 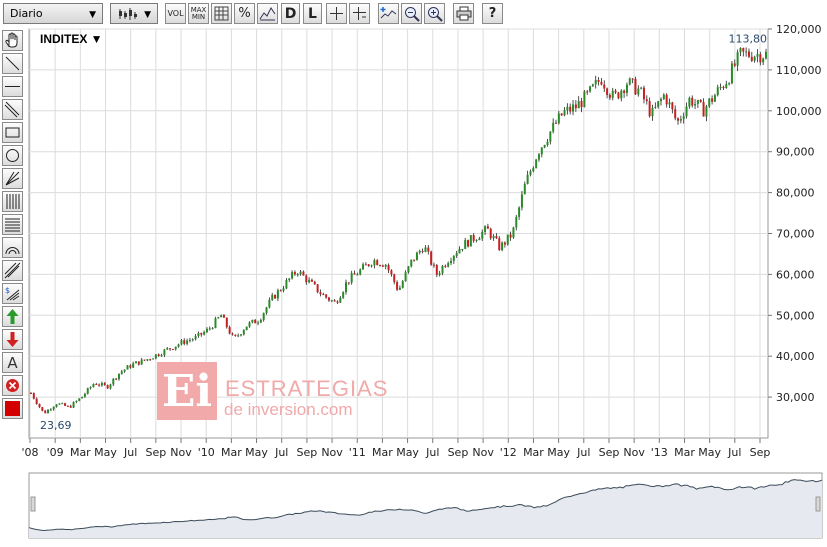 I want to click on color-picker-button, so click(x=12, y=408).